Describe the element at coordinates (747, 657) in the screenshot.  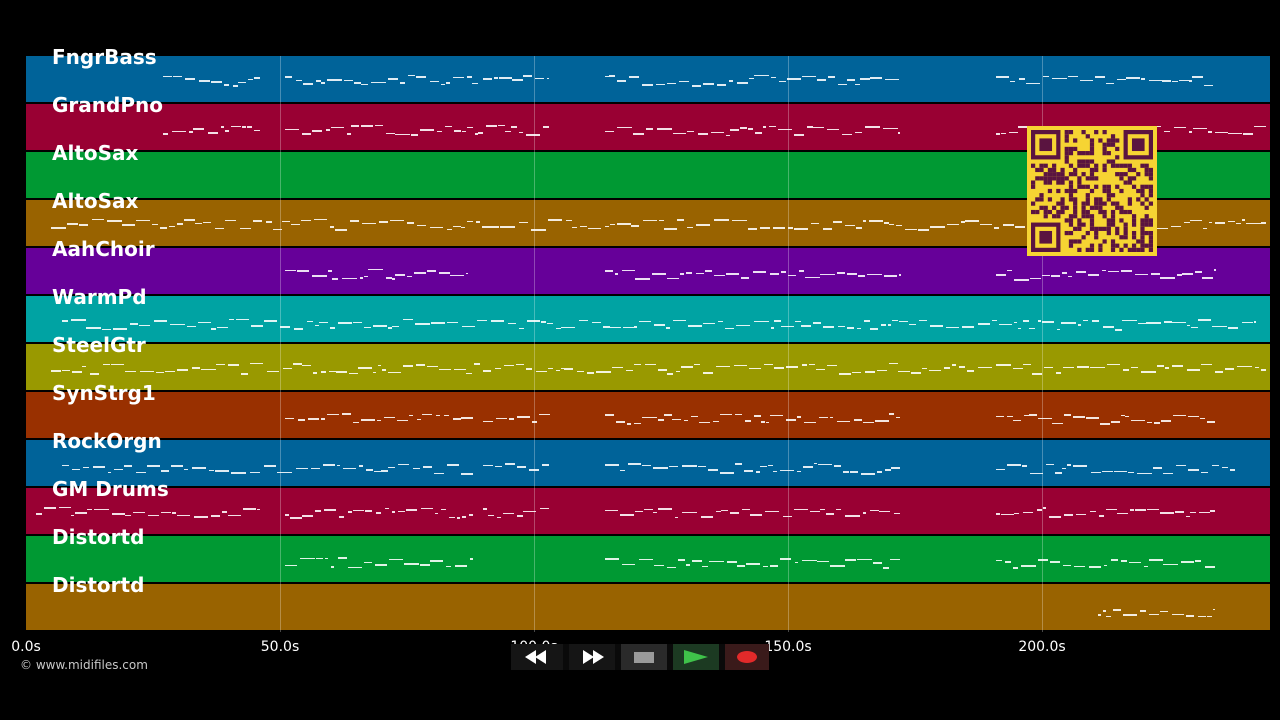
I see `record-button` at that location.